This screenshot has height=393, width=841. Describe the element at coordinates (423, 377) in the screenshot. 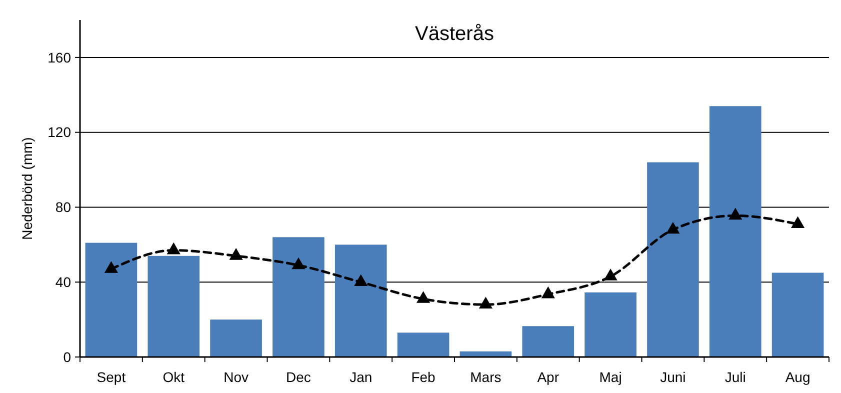

I see `x-tick-label: Feb` at that location.